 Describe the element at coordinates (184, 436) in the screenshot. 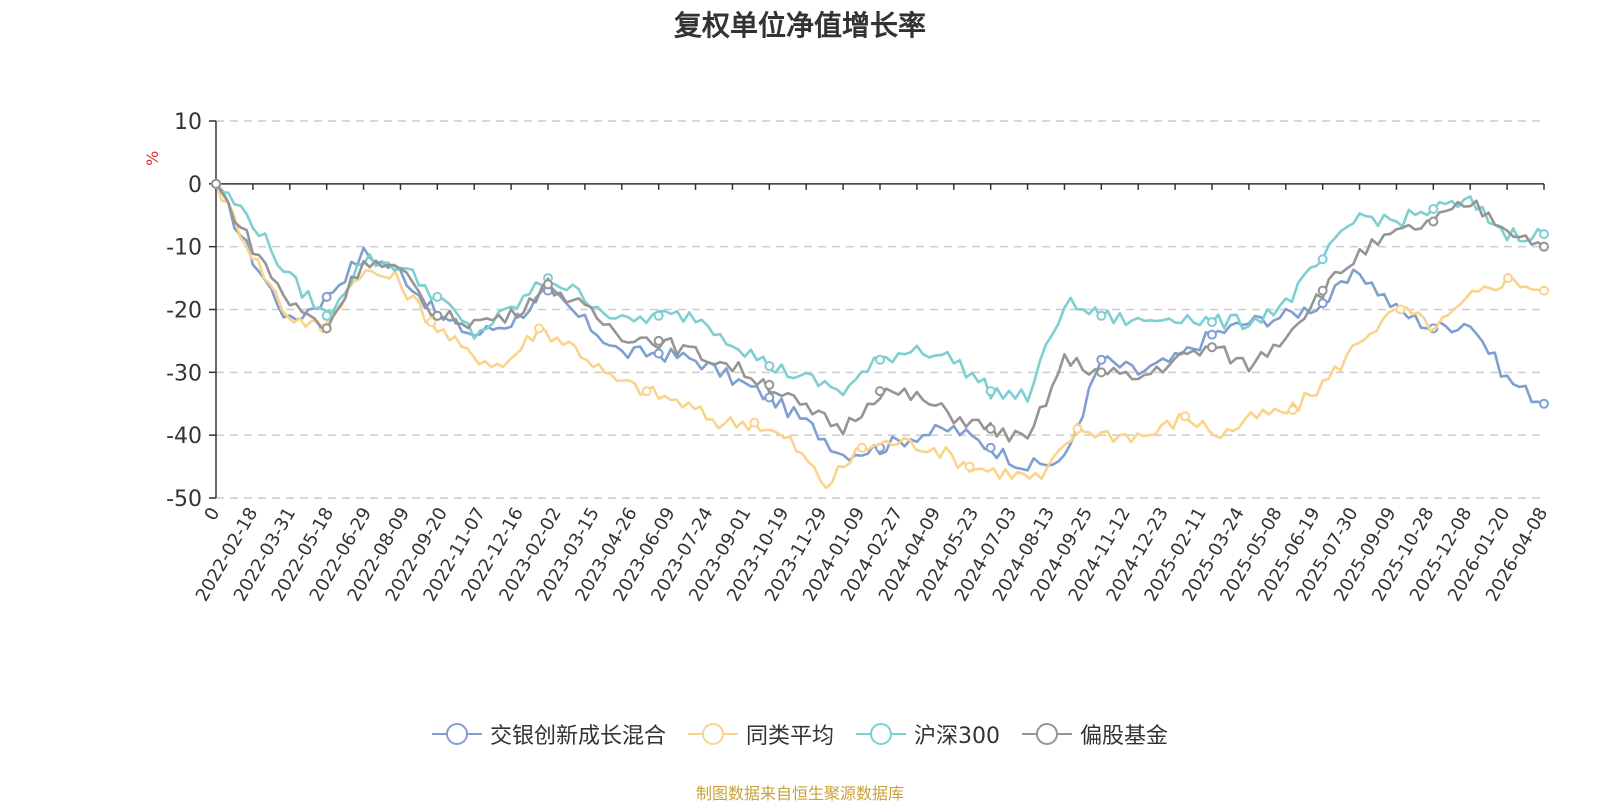

I see `y-tick-label: -40` at that location.